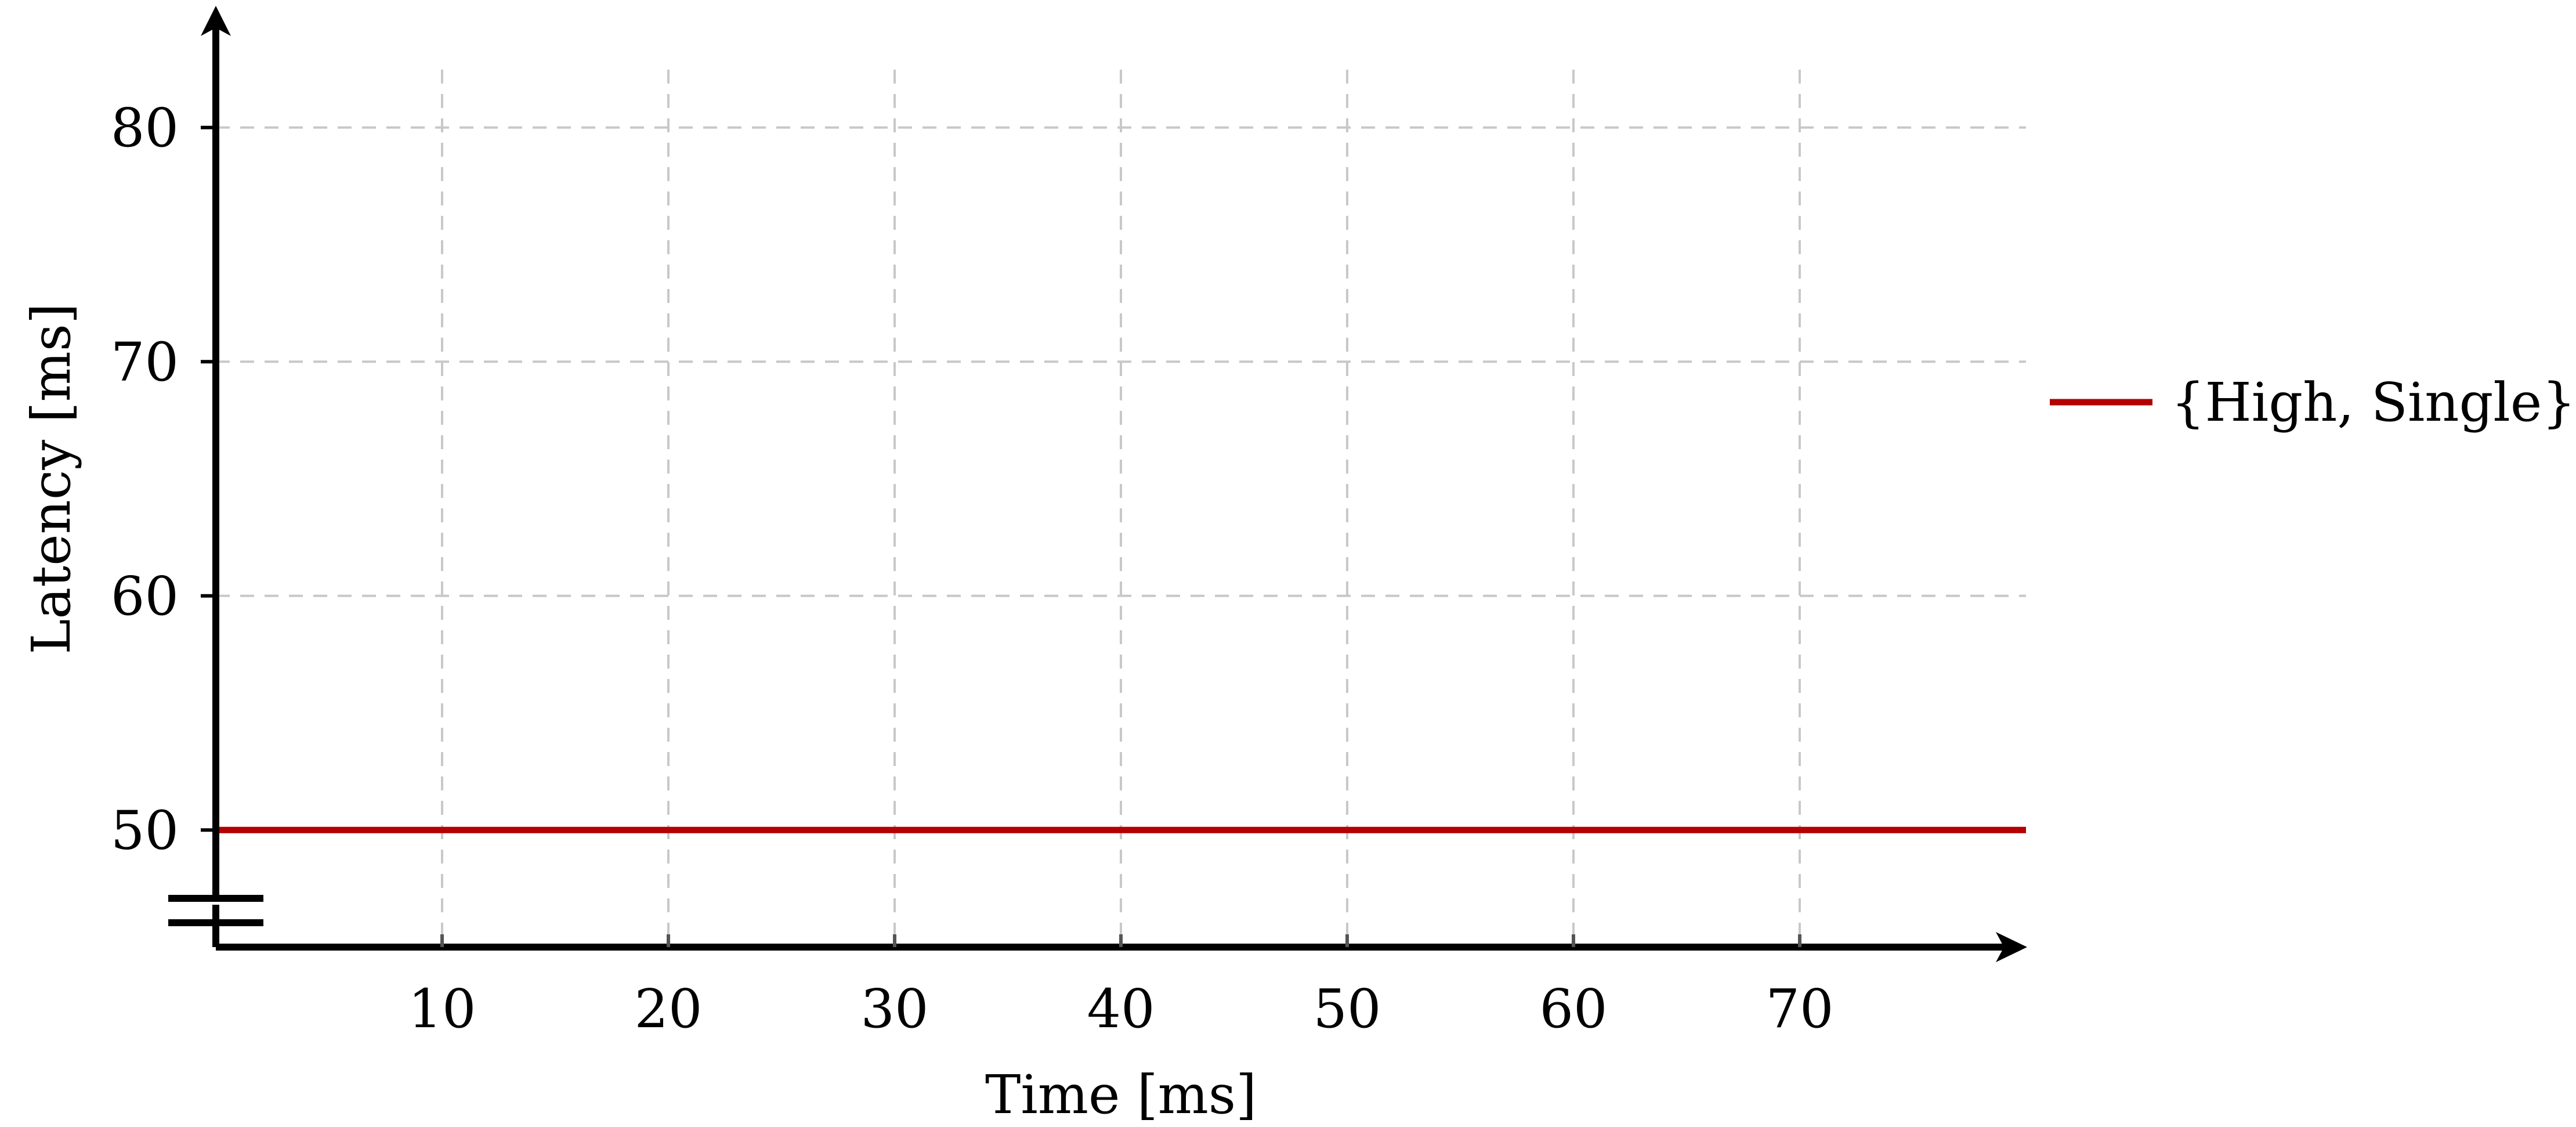  I want to click on x-tick-label: 30, so click(894, 1009).